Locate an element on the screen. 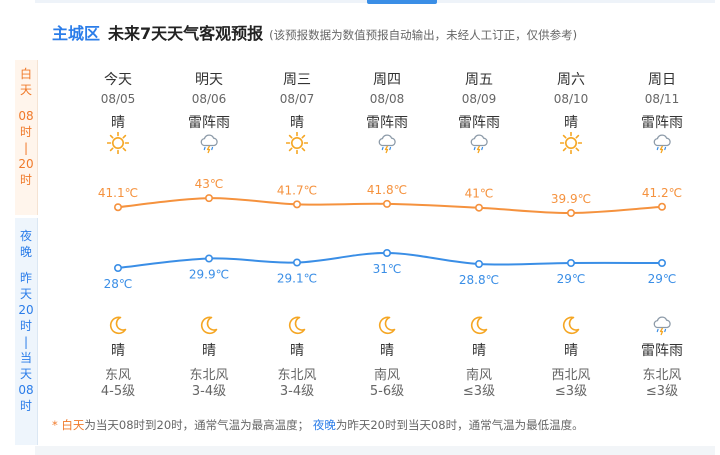 This screenshot has width=720, height=455. forecast-day-column: 今天 08/05 晴 晴 东风 4-5级 is located at coordinates (118, 227).